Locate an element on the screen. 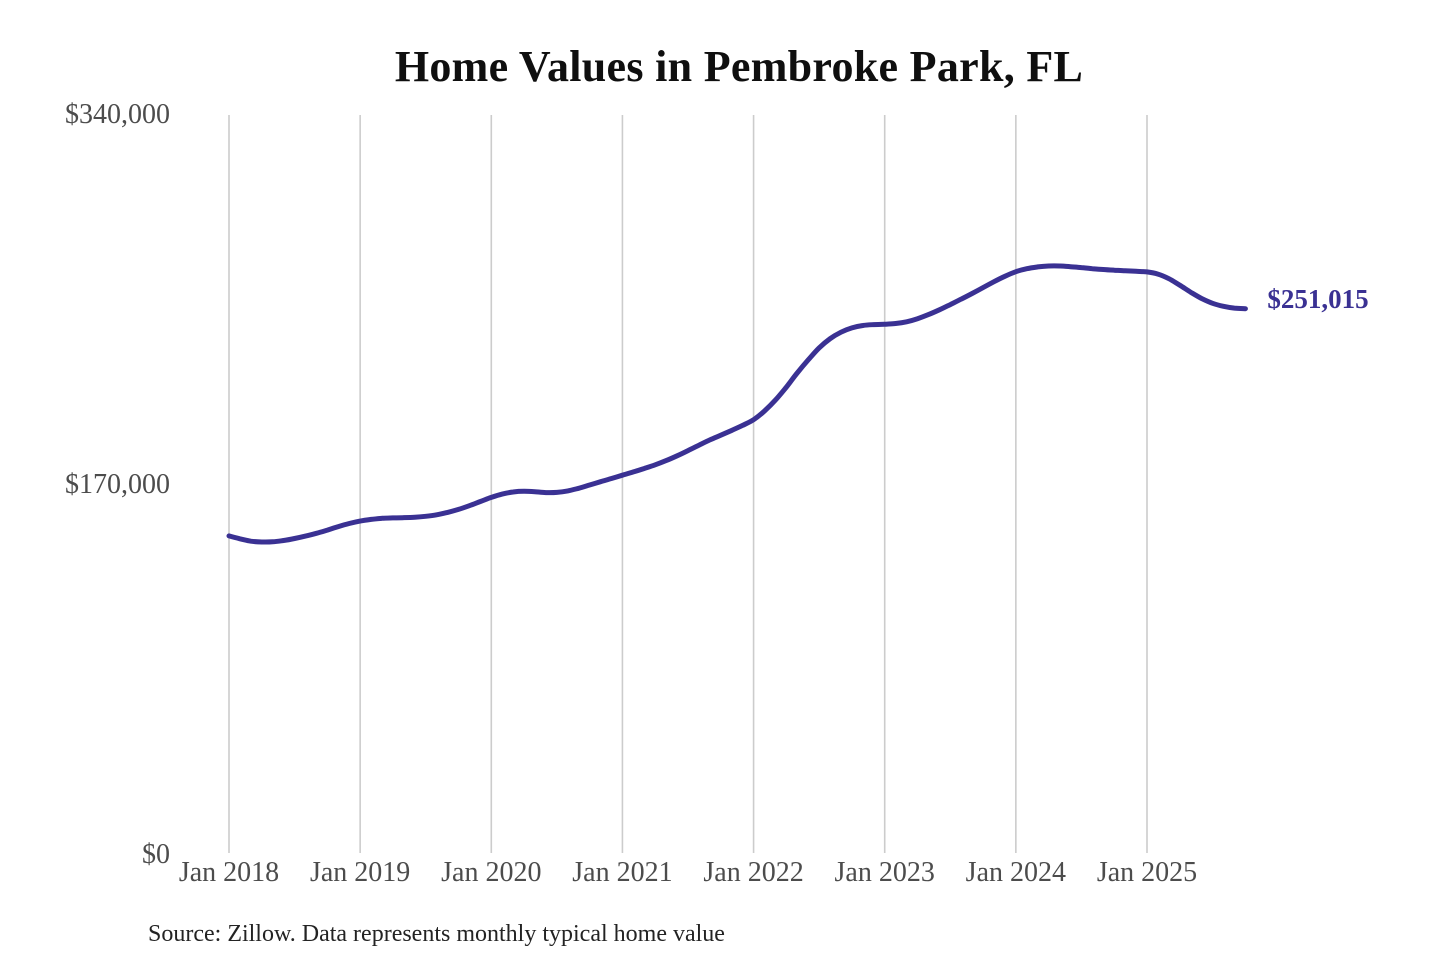 The height and width of the screenshot is (960, 1440). x-axis-tick-label: Jan 2021 is located at coordinates (622, 872).